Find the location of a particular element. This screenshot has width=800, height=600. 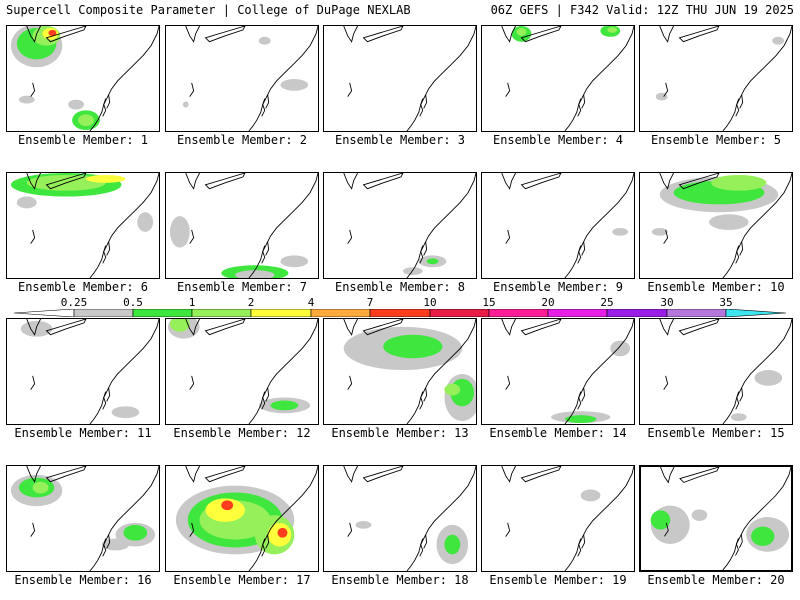

ensemble-member-label: Ensemble Member: 5 is located at coordinates (716, 140).